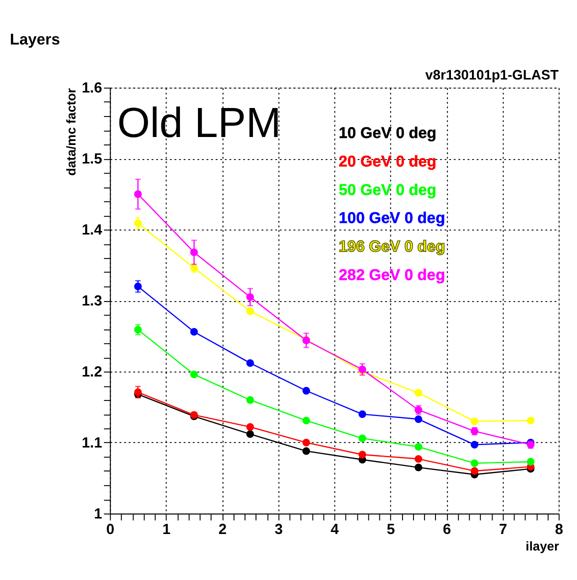 The image size is (577, 580). Describe the element at coordinates (92, 372) in the screenshot. I see `y-tick-label: 1.2` at that location.